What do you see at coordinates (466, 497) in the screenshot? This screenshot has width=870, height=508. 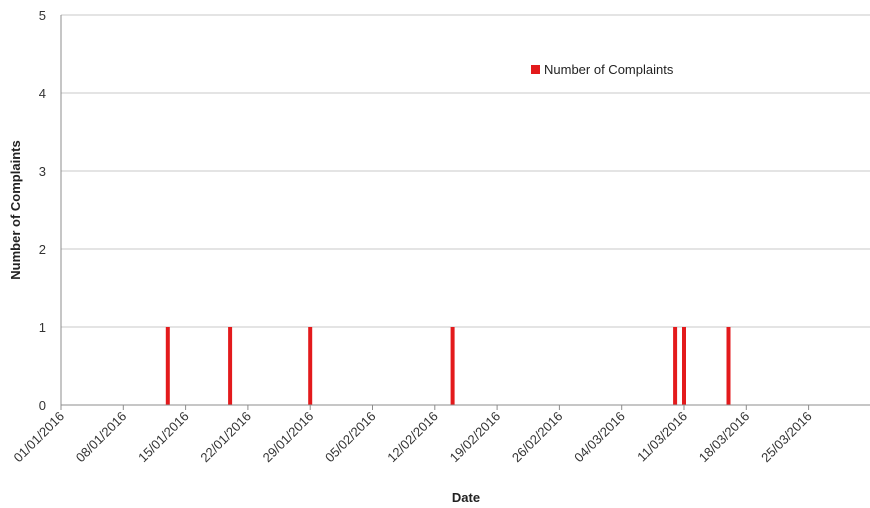 I see `x-axis-title: Date` at bounding box center [466, 497].